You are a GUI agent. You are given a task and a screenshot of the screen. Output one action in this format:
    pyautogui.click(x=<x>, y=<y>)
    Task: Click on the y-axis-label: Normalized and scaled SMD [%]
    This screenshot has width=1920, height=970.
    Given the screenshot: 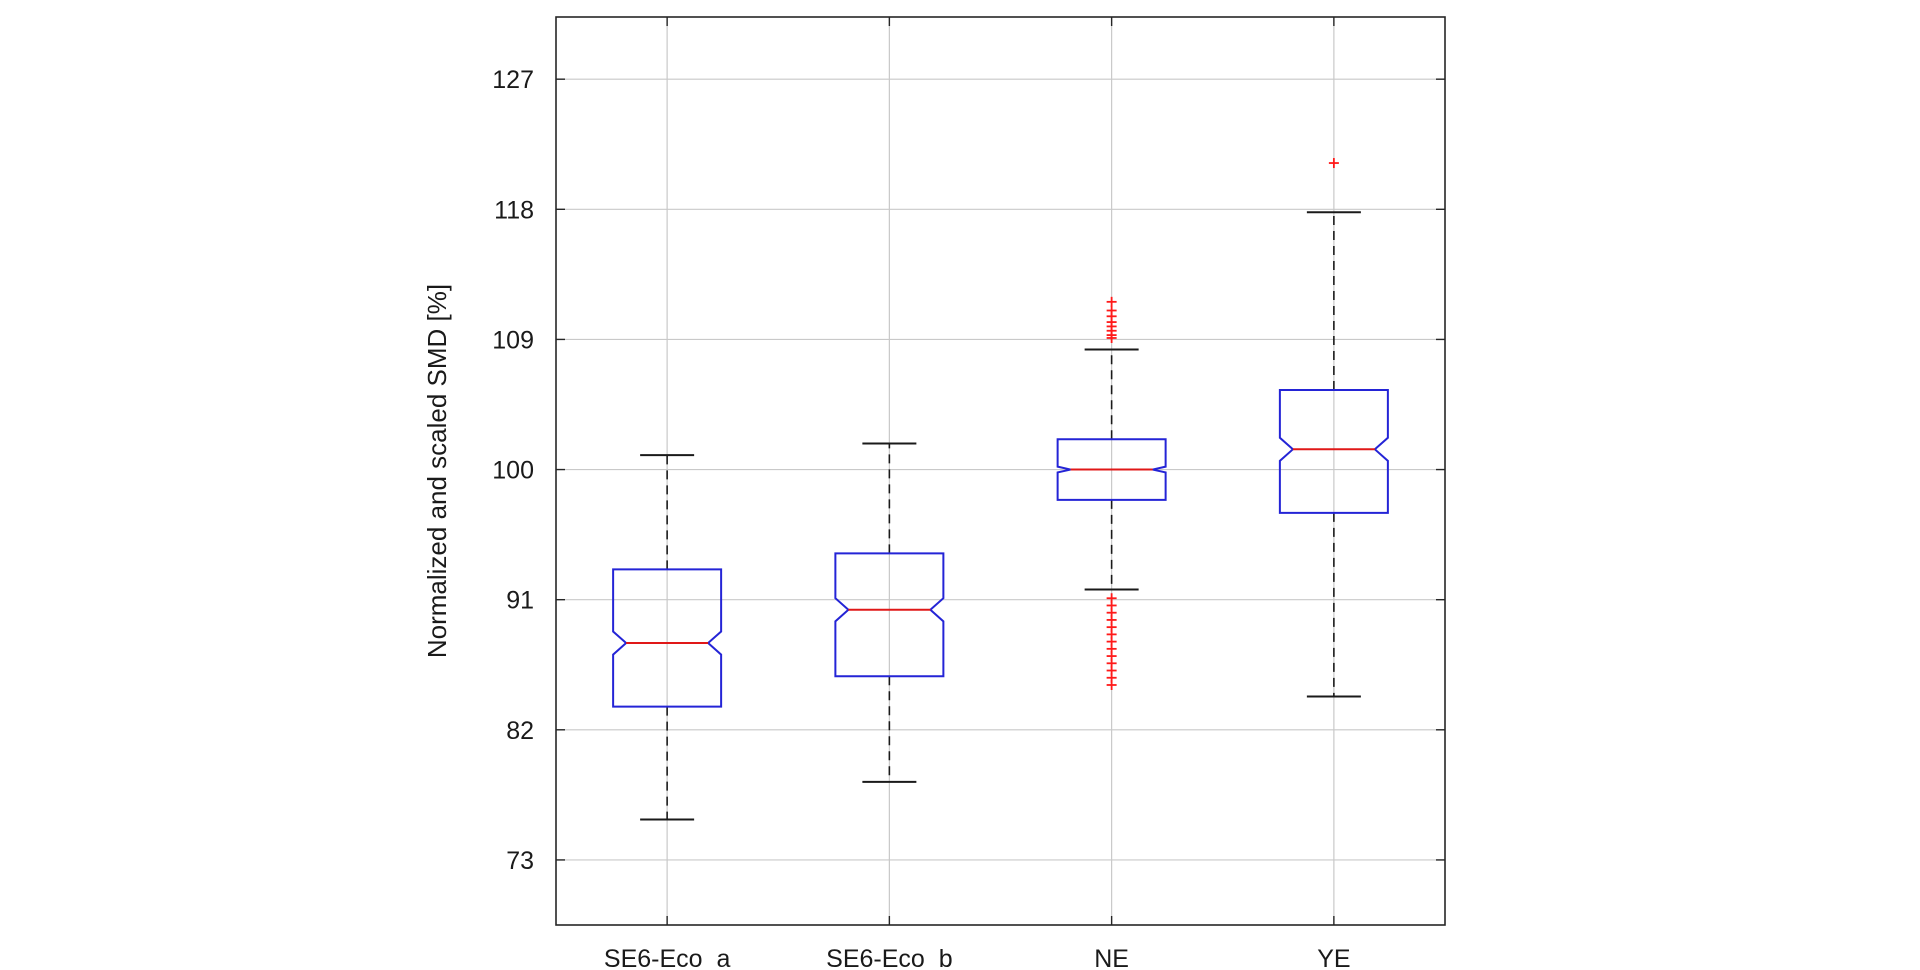 What is the action you would take?
    pyautogui.click(x=437, y=471)
    